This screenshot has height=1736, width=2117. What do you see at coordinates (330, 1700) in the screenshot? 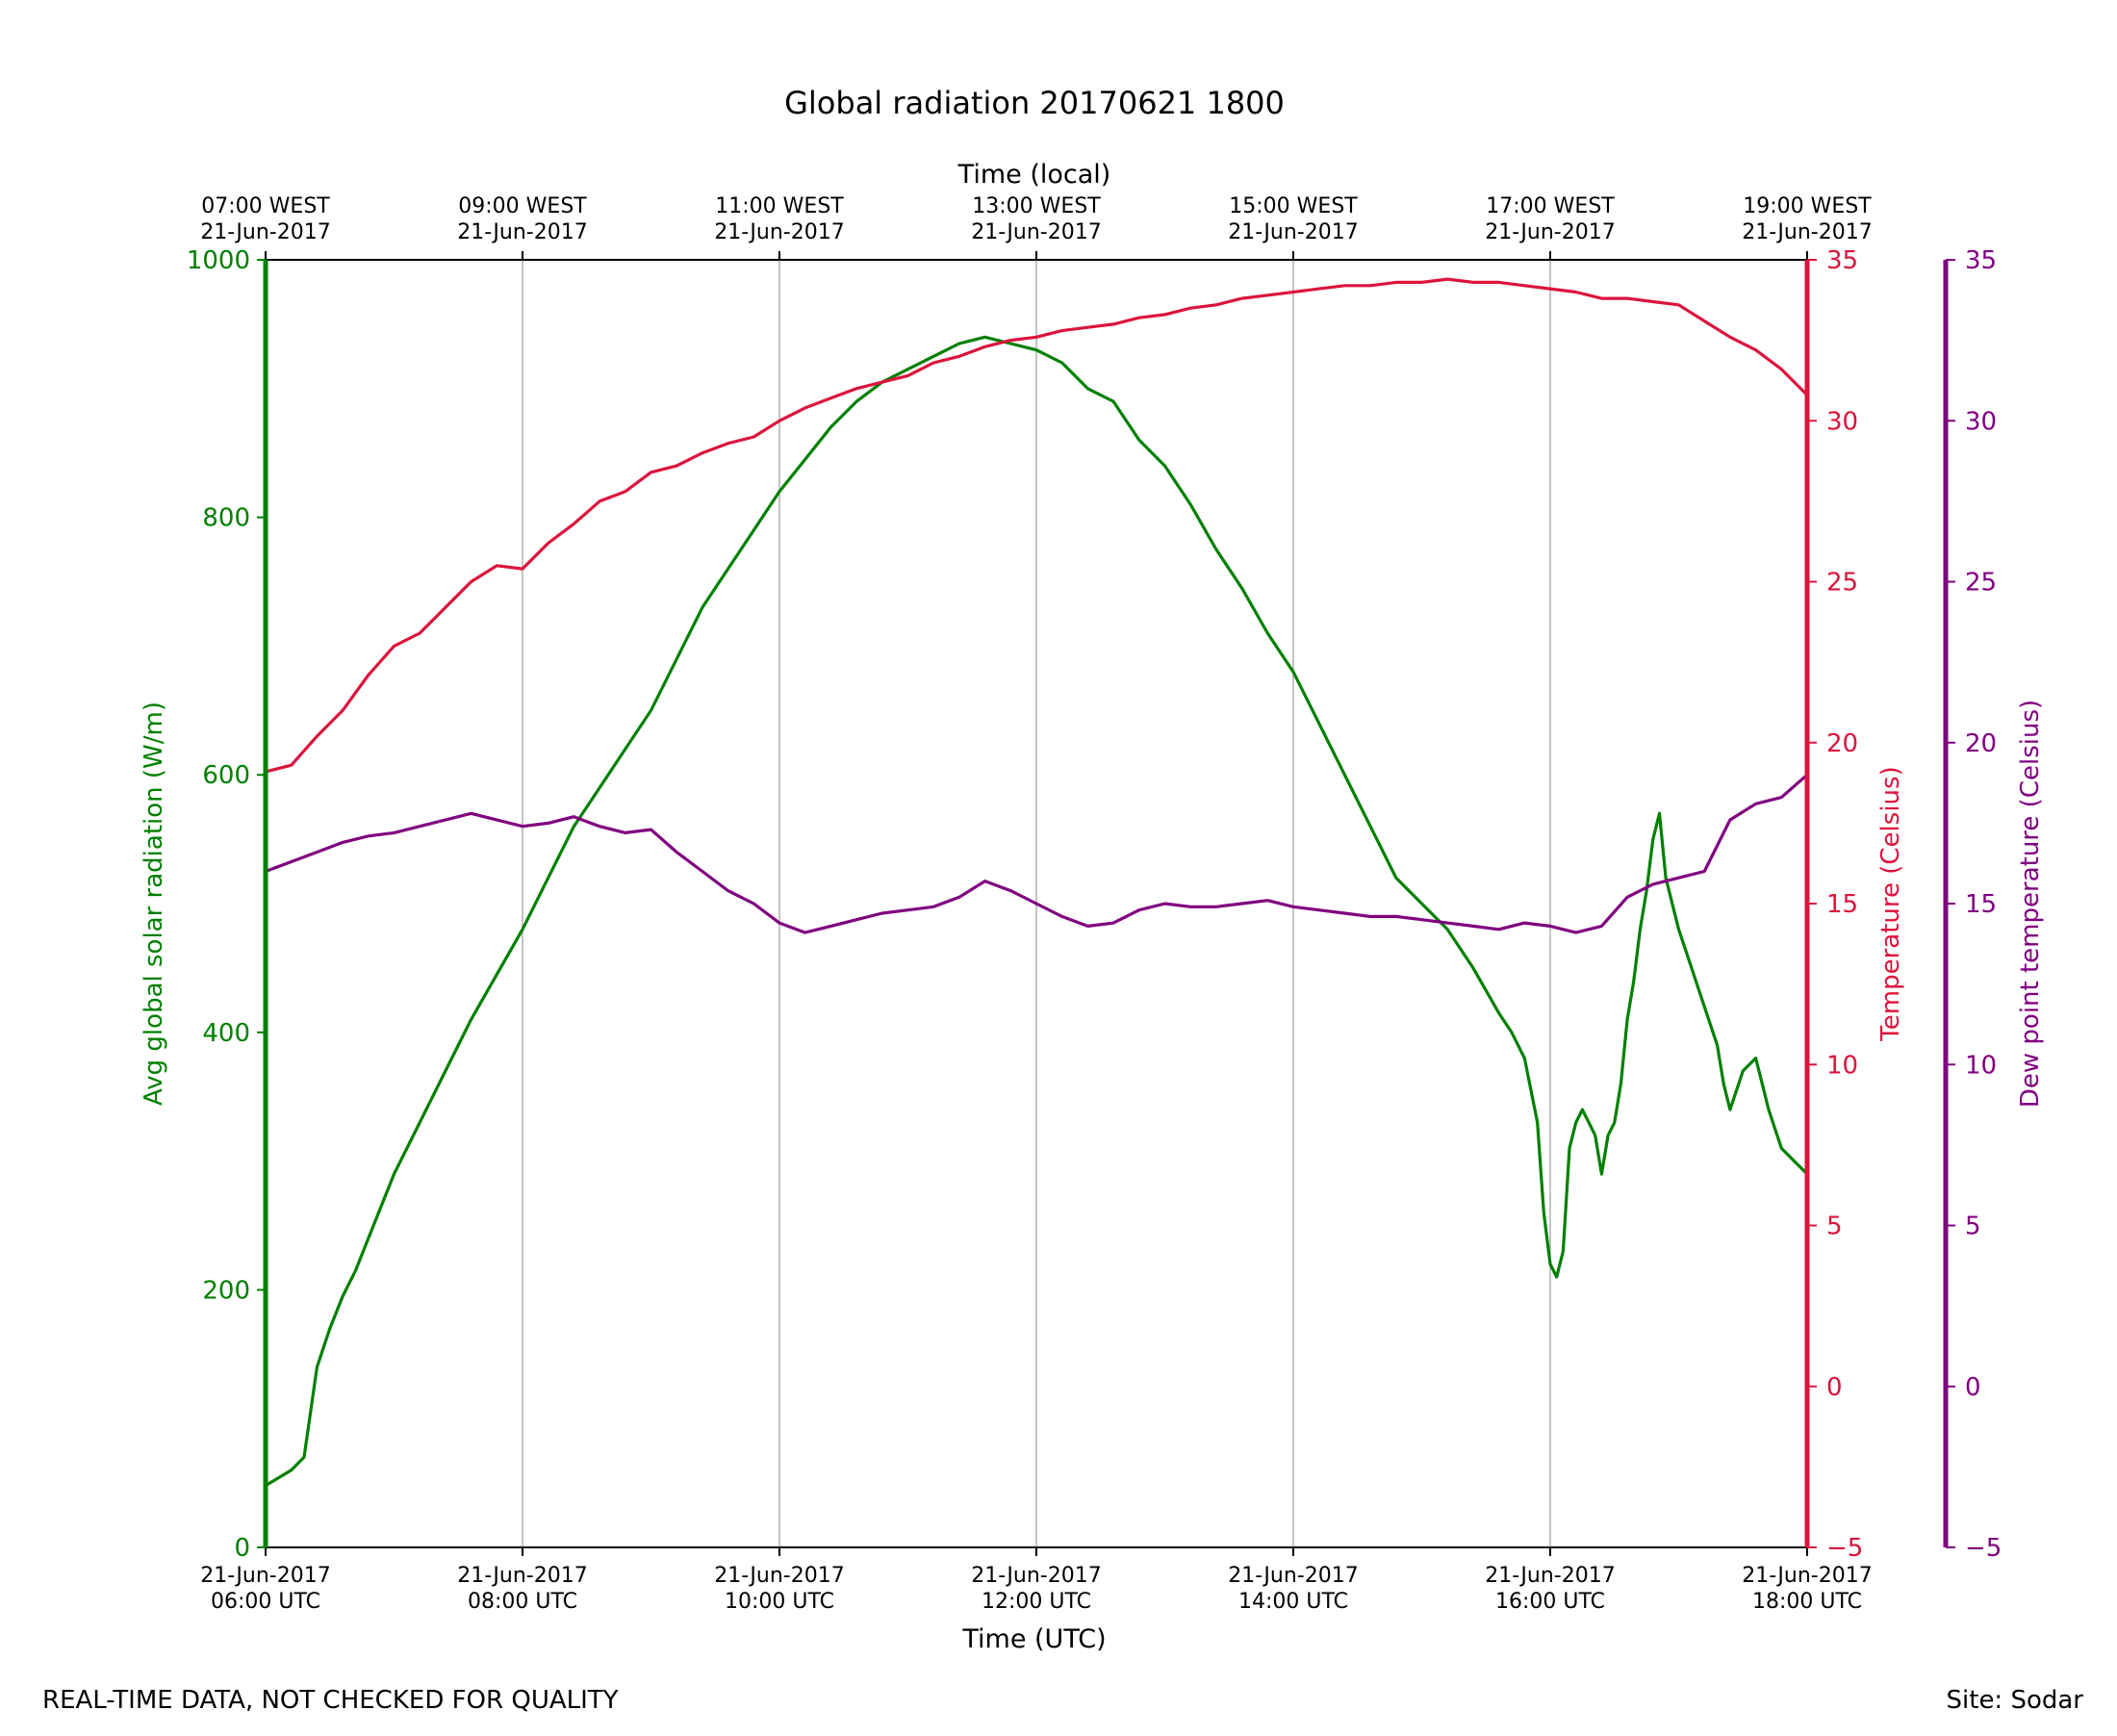
I see `footer-quality-note: REAL-TIME DATA, NOT CHECKED FOR QUALITY` at bounding box center [330, 1700].